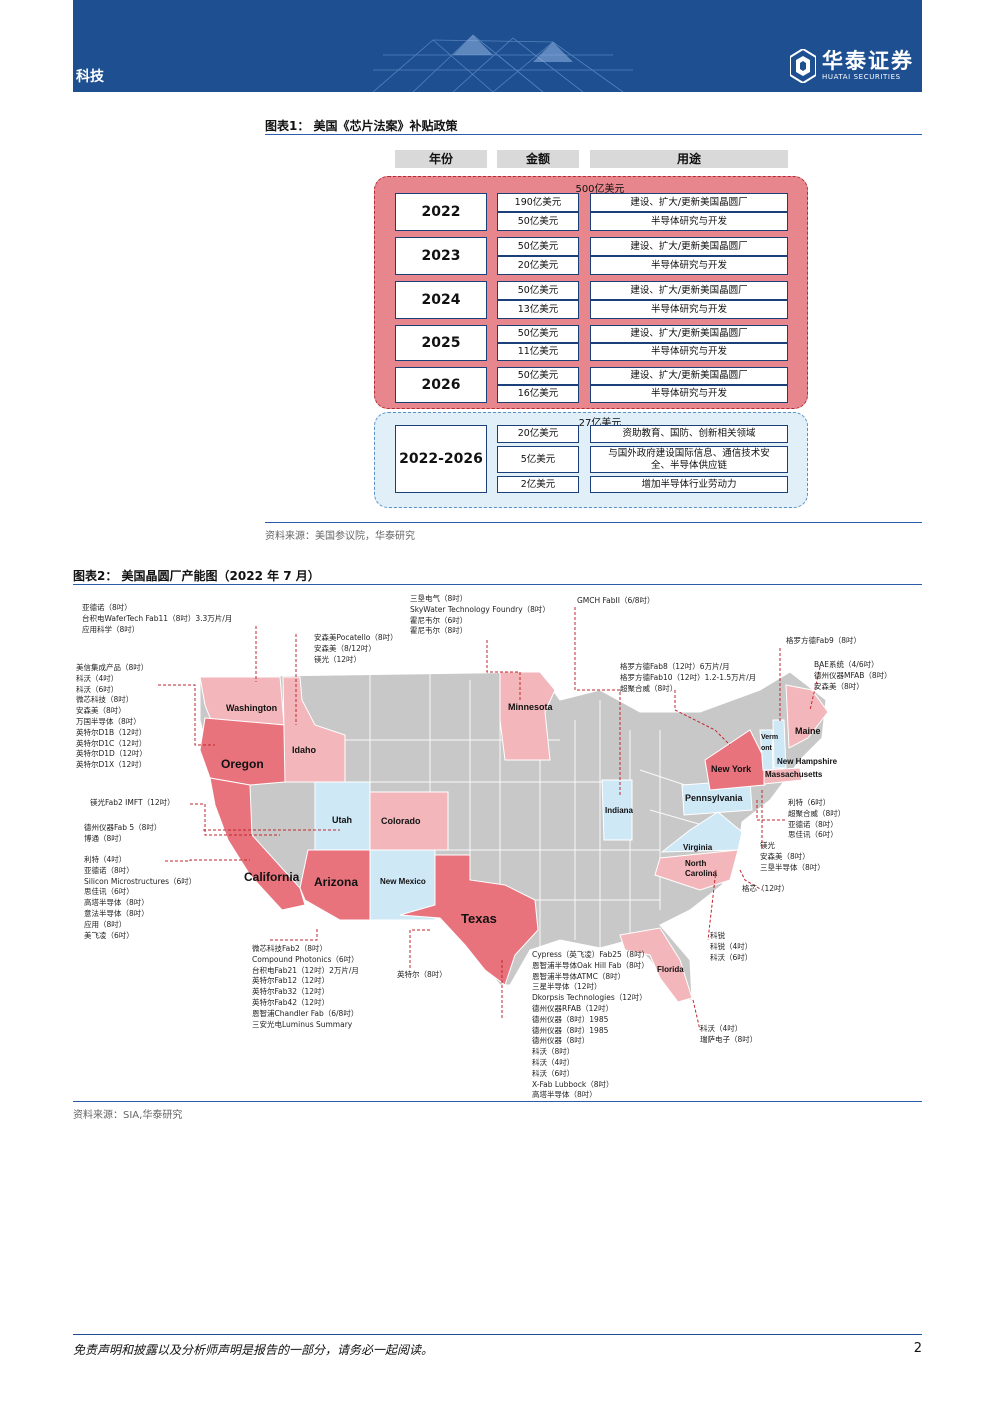  What do you see at coordinates (538, 394) in the screenshot?
I see `amount-cell: 16亿美元` at bounding box center [538, 394].